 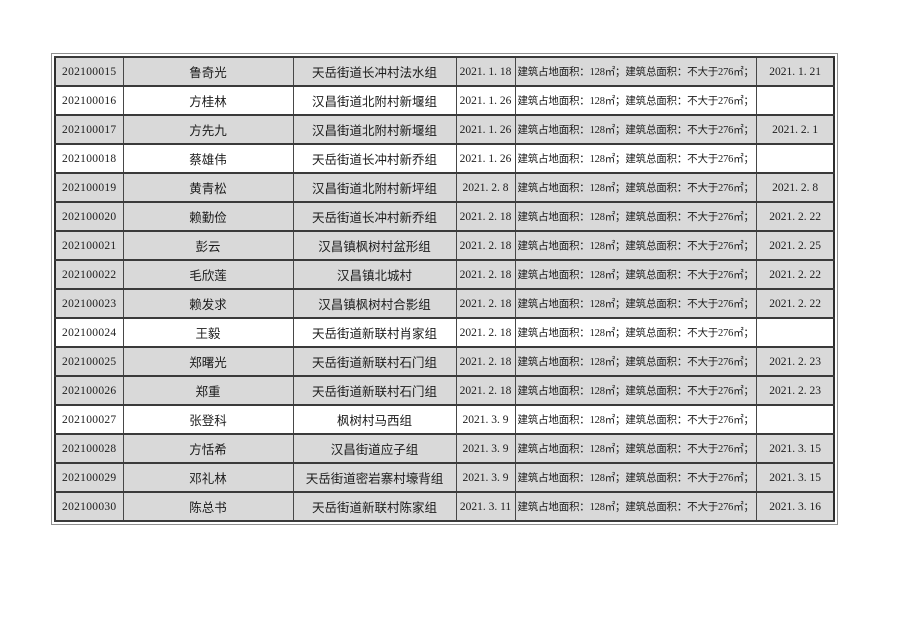 I want to click on cell-serial: 202100018, so click(x=89, y=158).